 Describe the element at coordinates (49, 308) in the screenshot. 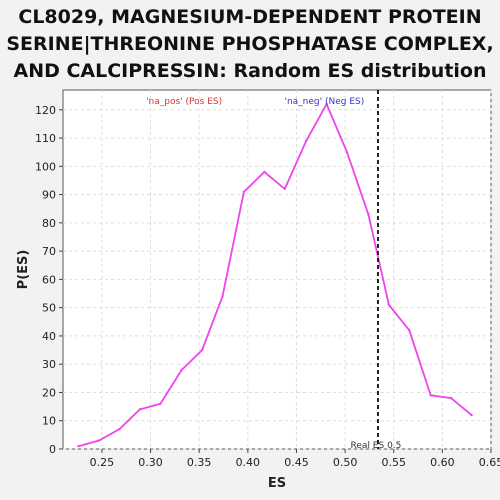

I see `y-tick-label: 50` at that location.